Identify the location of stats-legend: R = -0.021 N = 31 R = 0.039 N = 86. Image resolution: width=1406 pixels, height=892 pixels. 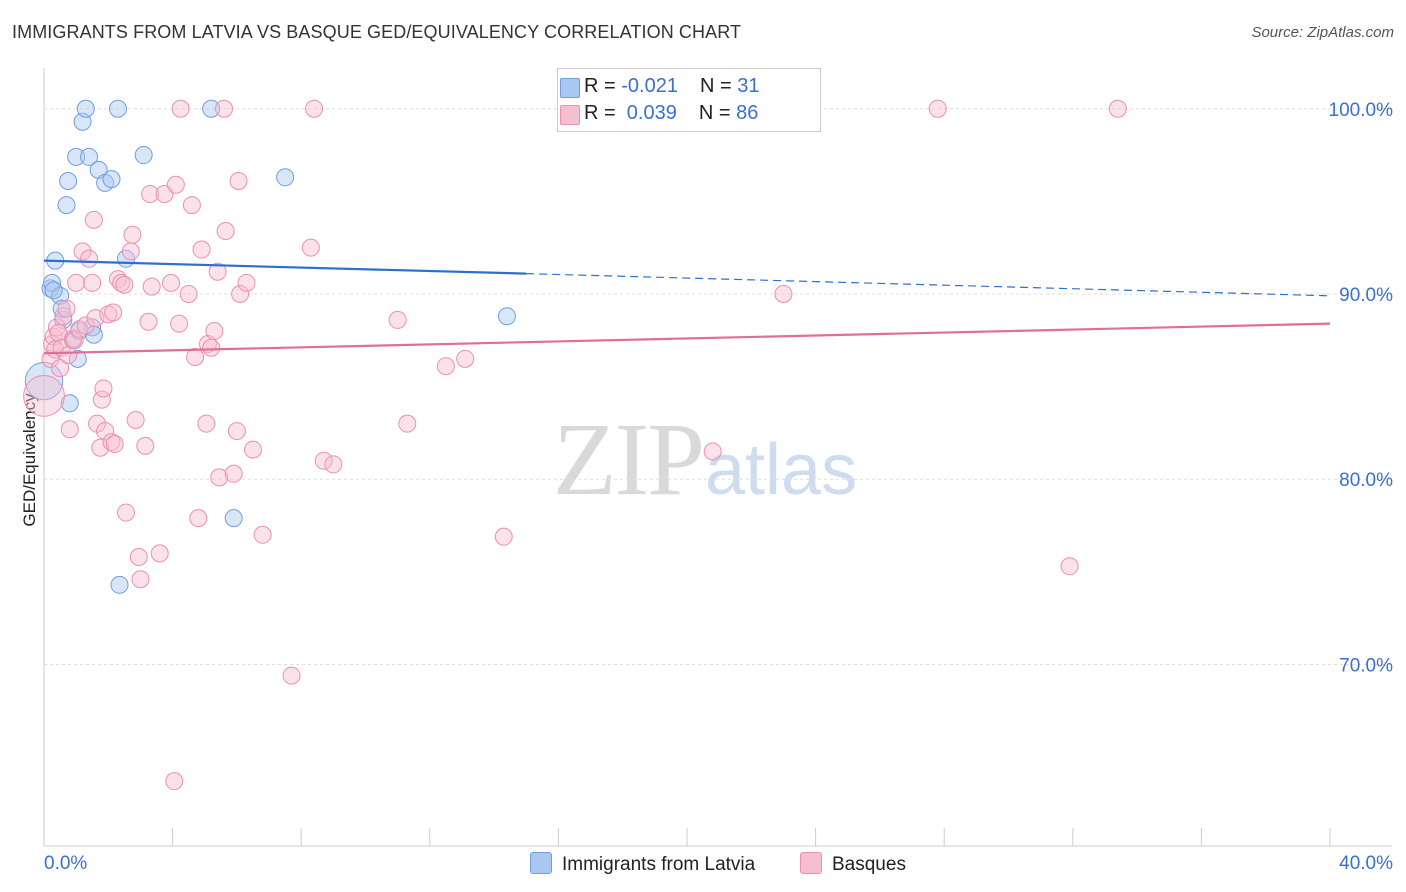
(689, 100).